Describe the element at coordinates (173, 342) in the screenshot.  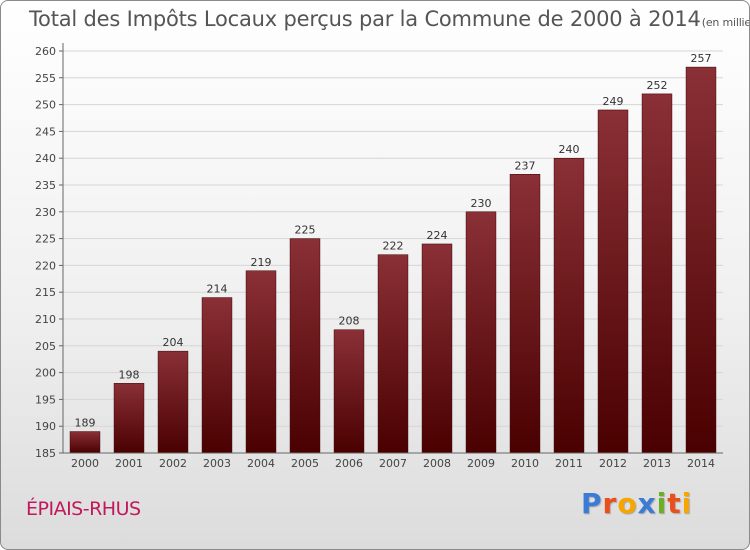
I see `data-label: 204` at that location.